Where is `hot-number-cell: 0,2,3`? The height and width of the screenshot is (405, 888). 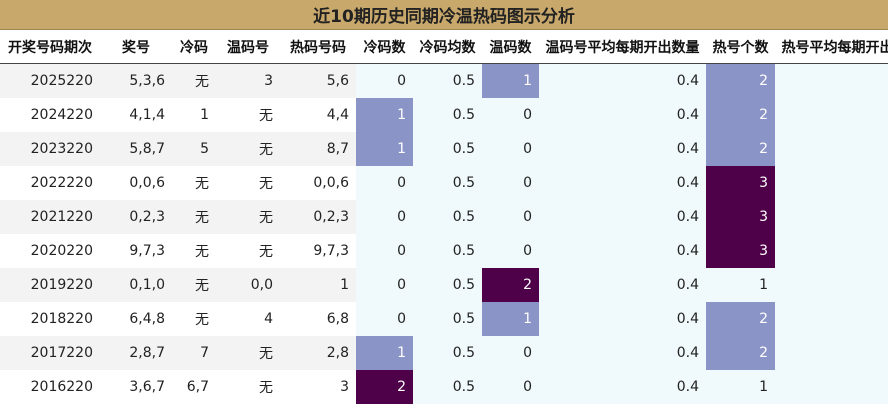
hot-number-cell: 0,2,3 is located at coordinates (318, 216).